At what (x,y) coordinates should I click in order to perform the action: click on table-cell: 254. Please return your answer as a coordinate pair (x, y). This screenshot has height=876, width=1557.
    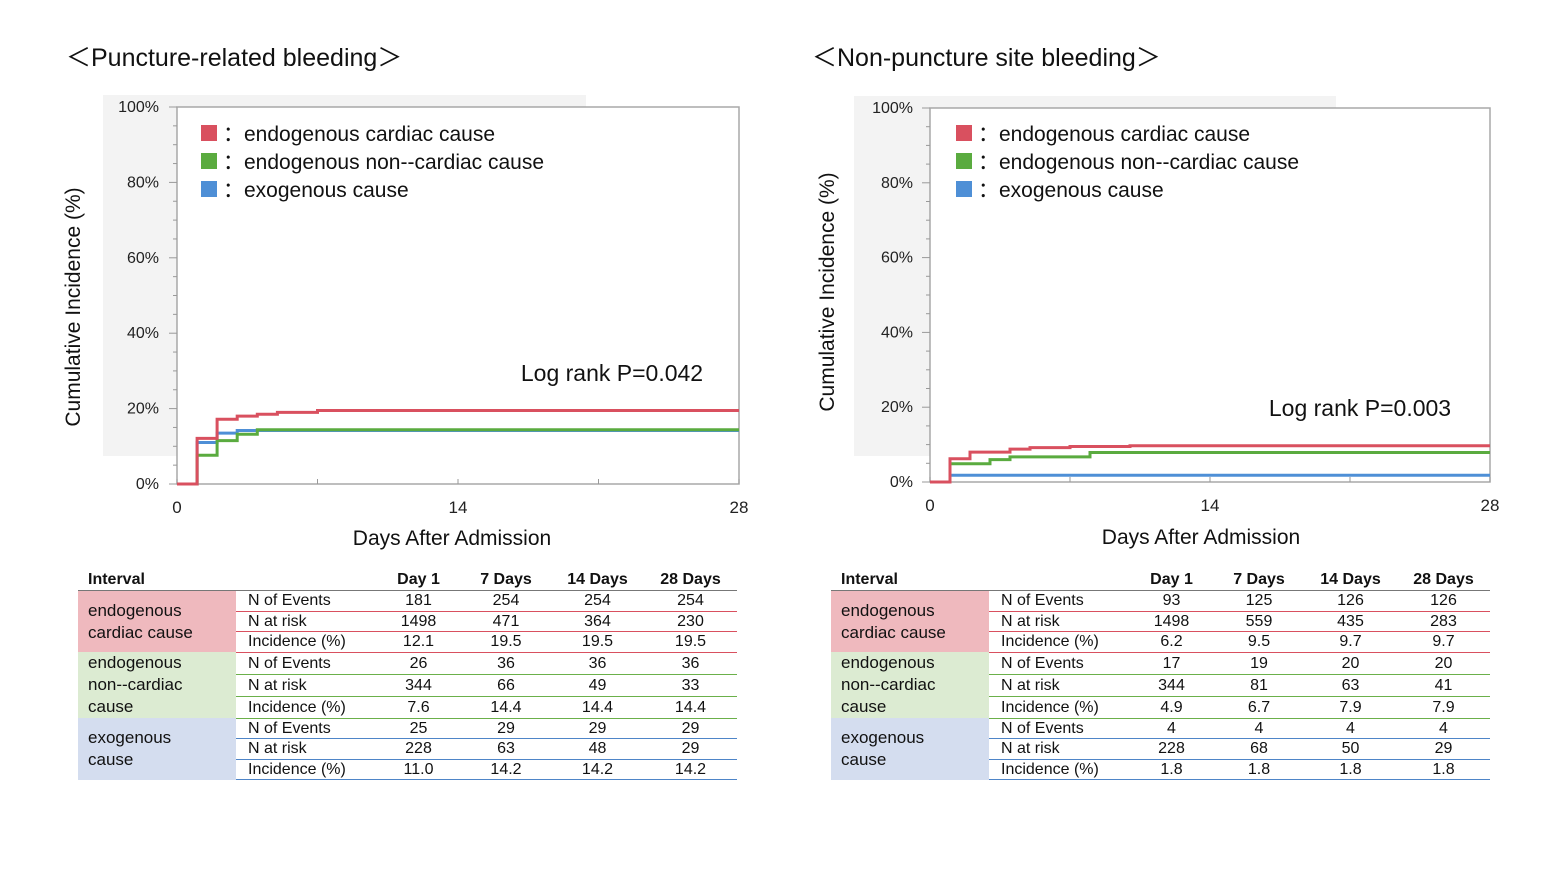
    Looking at the image, I should click on (690, 601).